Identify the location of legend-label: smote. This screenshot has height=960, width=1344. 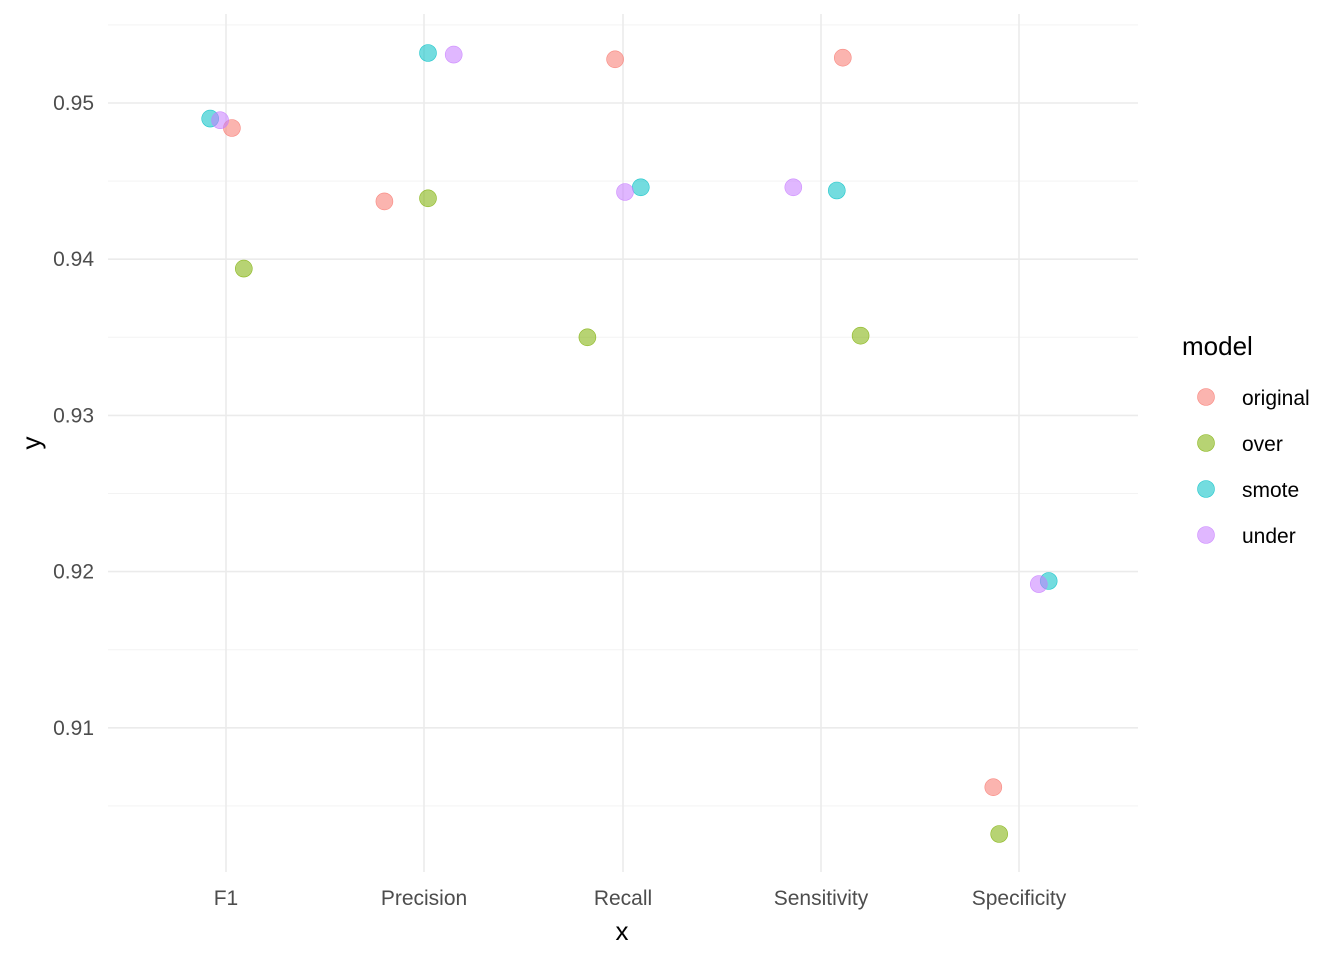
(1270, 490).